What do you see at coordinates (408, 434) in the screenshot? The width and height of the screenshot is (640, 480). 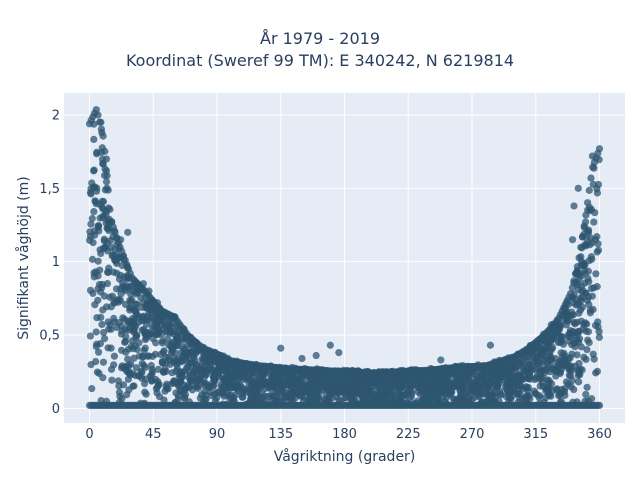 I see `x-tick-label: 225` at bounding box center [408, 434].